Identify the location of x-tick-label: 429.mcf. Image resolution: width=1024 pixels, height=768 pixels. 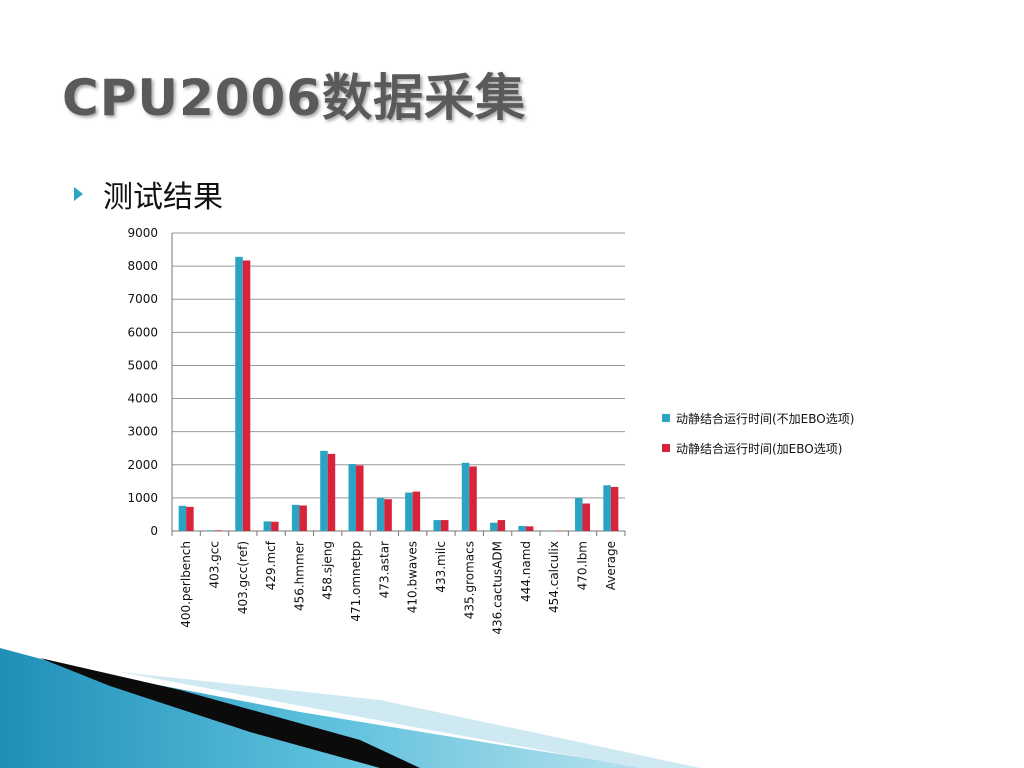
(271, 565).